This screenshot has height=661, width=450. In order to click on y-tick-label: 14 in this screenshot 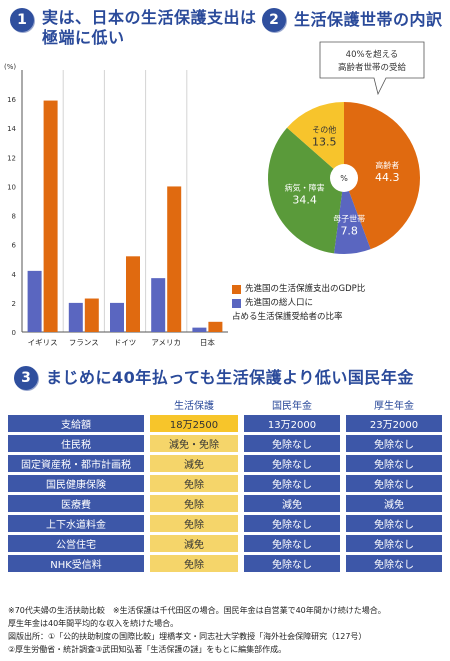, I will do `click(11, 129)`.